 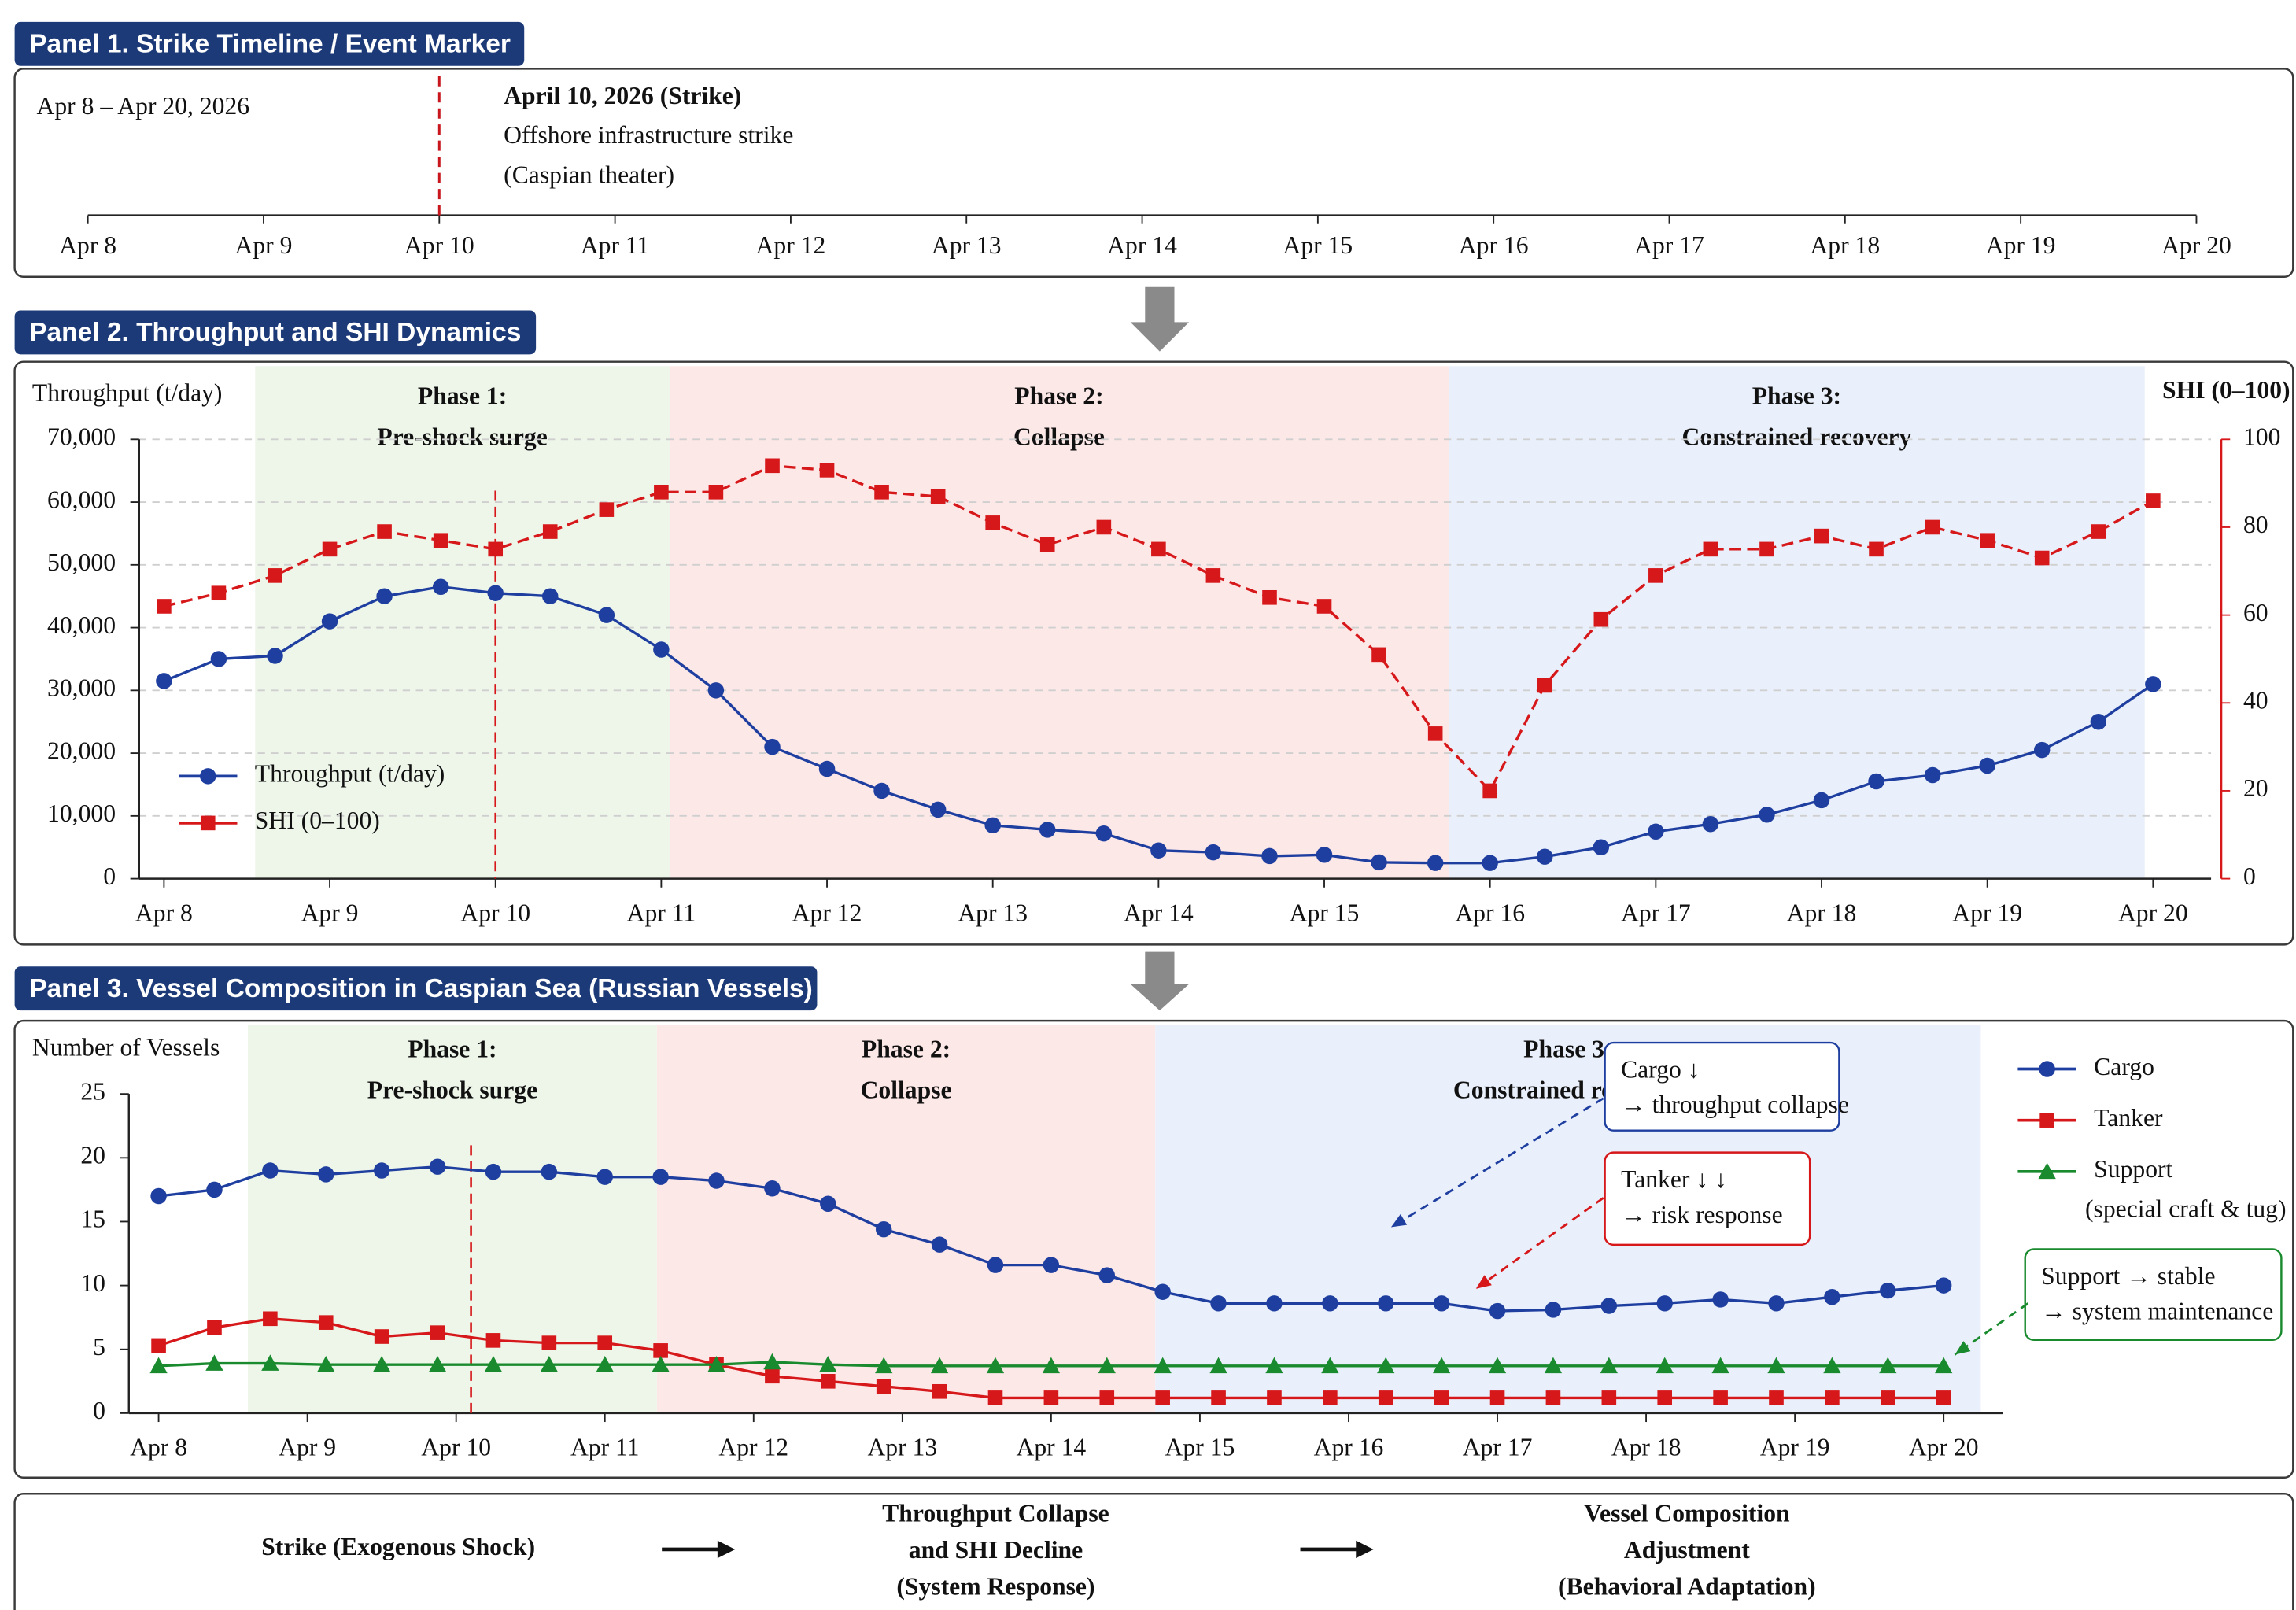 What do you see at coordinates (398, 1546) in the screenshot?
I see `flow-step: Strike (Exogenous Shock)` at bounding box center [398, 1546].